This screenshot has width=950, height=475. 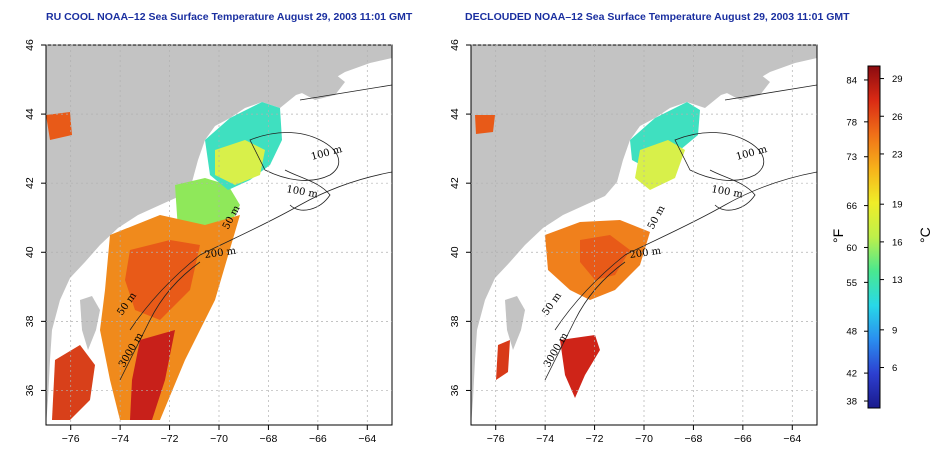 What do you see at coordinates (897, 79) in the screenshot?
I see `c-tick-label: 29` at bounding box center [897, 79].